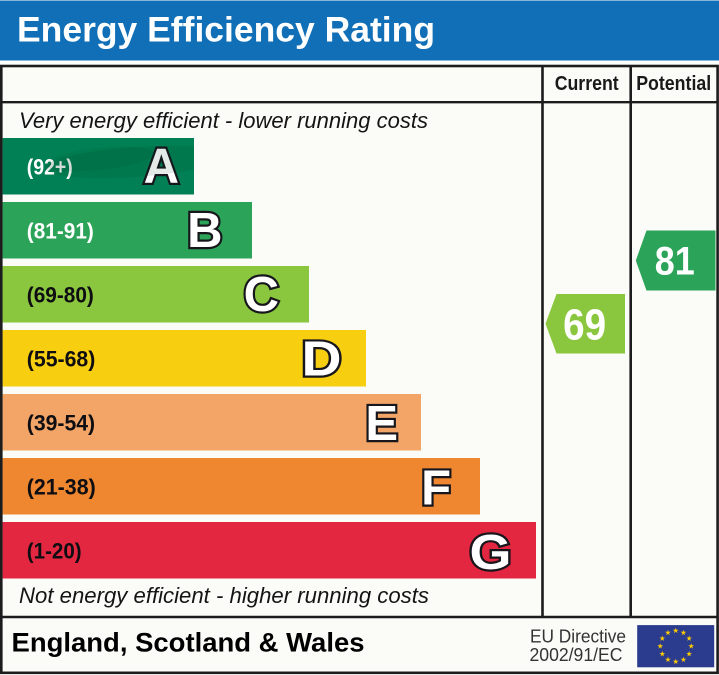 This screenshot has height=675, width=719. I want to click on svg-text: (81-91), so click(60, 230).